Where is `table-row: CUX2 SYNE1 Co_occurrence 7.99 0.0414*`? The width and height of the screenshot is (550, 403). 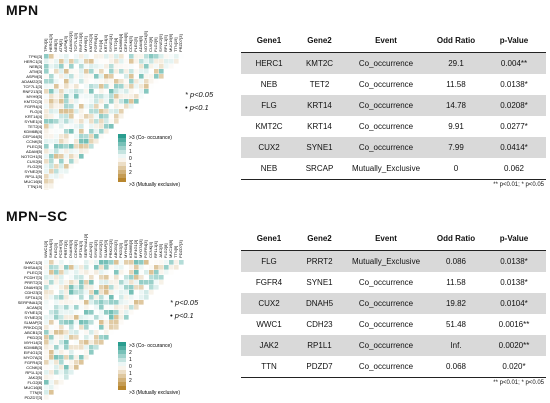
table-row: CUX2 SYNE1 Co_occurrence 7.99 0.0414* is located at coordinates (393, 147).